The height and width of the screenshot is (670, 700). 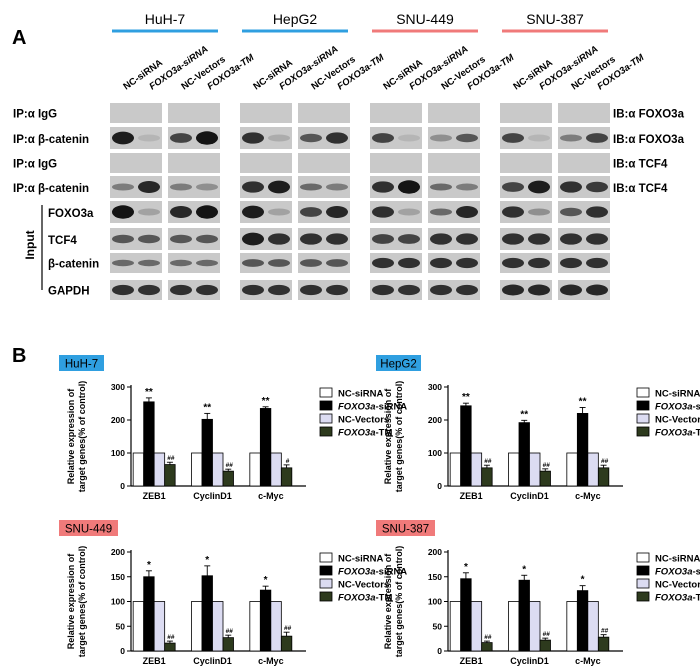 What do you see at coordinates (118, 577) in the screenshot?
I see `y-tick-label: 150` at bounding box center [118, 577].